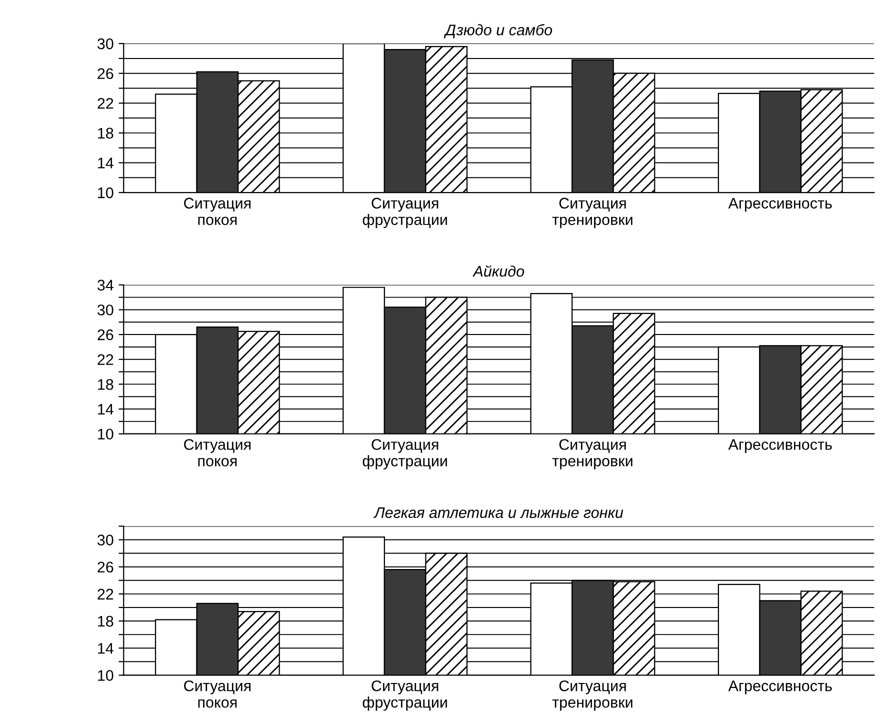 The width and height of the screenshot is (883, 726). Describe the element at coordinates (498, 271) in the screenshot. I see `chart-title: Айкидо` at that location.